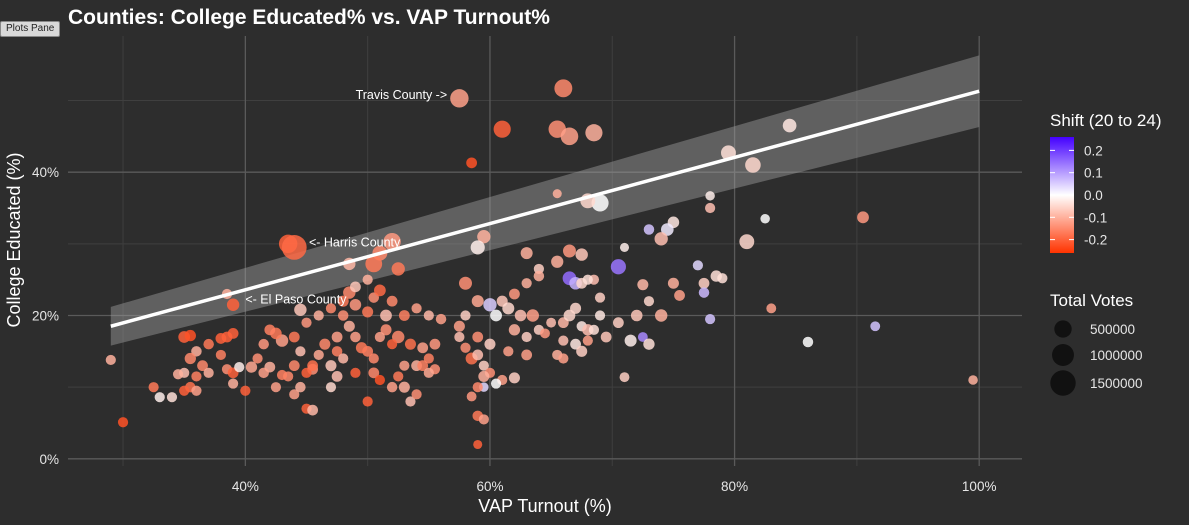 The width and height of the screenshot is (1189, 525). What do you see at coordinates (1112, 329) in the screenshot?
I see `size-legend-label: 500000` at bounding box center [1112, 329].